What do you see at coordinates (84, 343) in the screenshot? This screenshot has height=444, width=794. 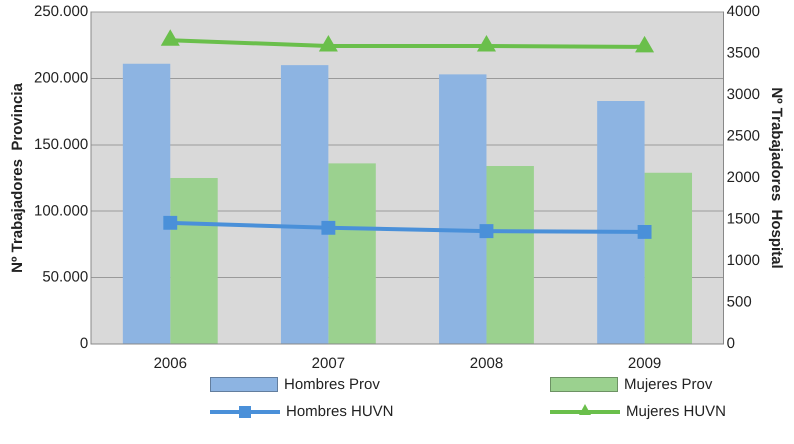 I see `y-tick-label: 0` at bounding box center [84, 343].